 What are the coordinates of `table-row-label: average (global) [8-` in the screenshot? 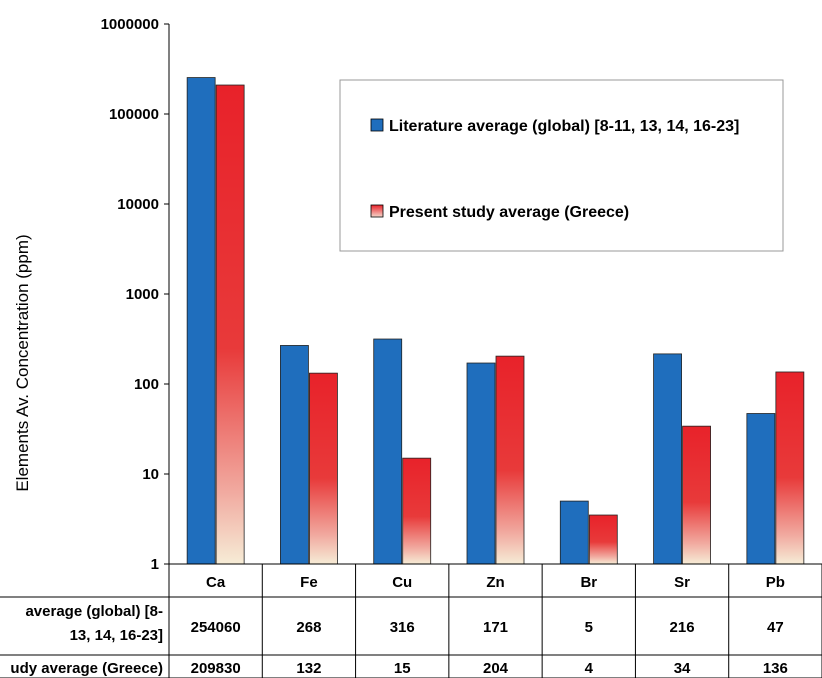 It's located at (94, 611).